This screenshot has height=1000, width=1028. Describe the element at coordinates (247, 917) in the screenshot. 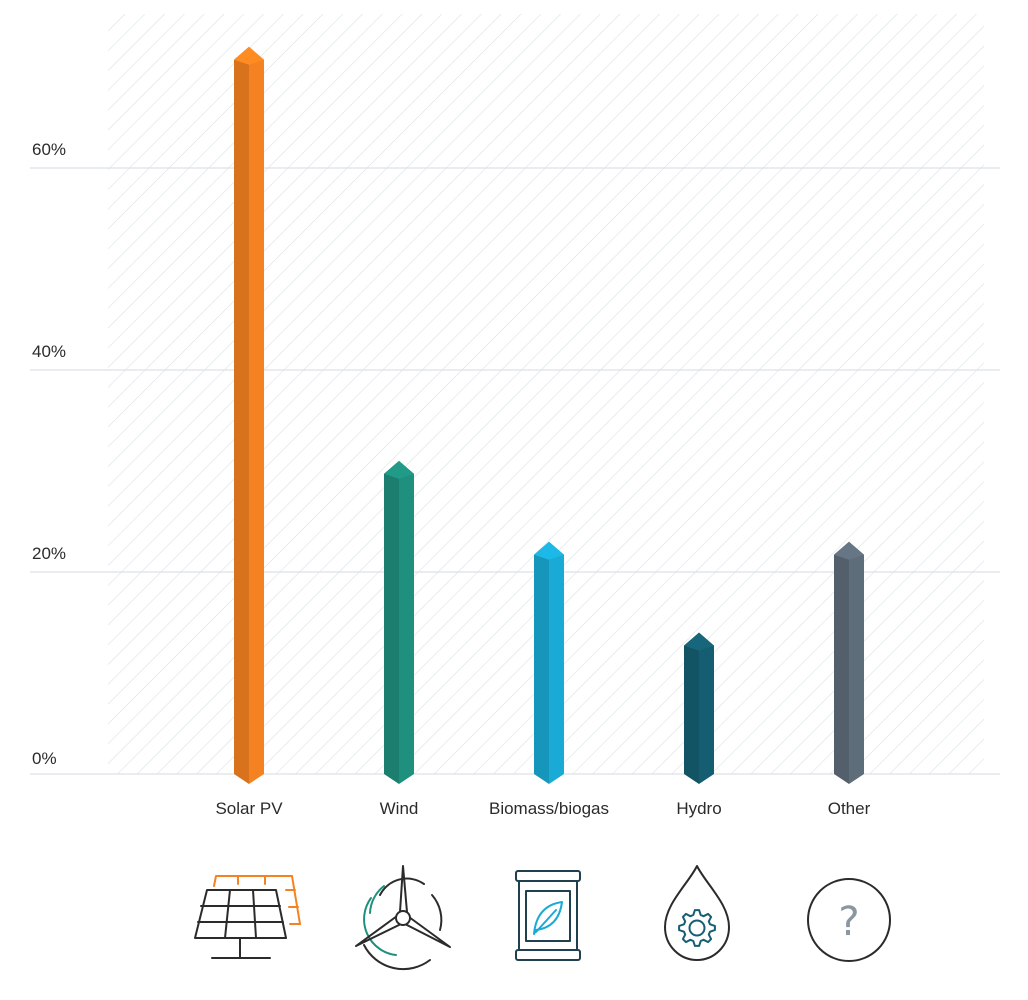

I see `solar-panel-icon` at that location.